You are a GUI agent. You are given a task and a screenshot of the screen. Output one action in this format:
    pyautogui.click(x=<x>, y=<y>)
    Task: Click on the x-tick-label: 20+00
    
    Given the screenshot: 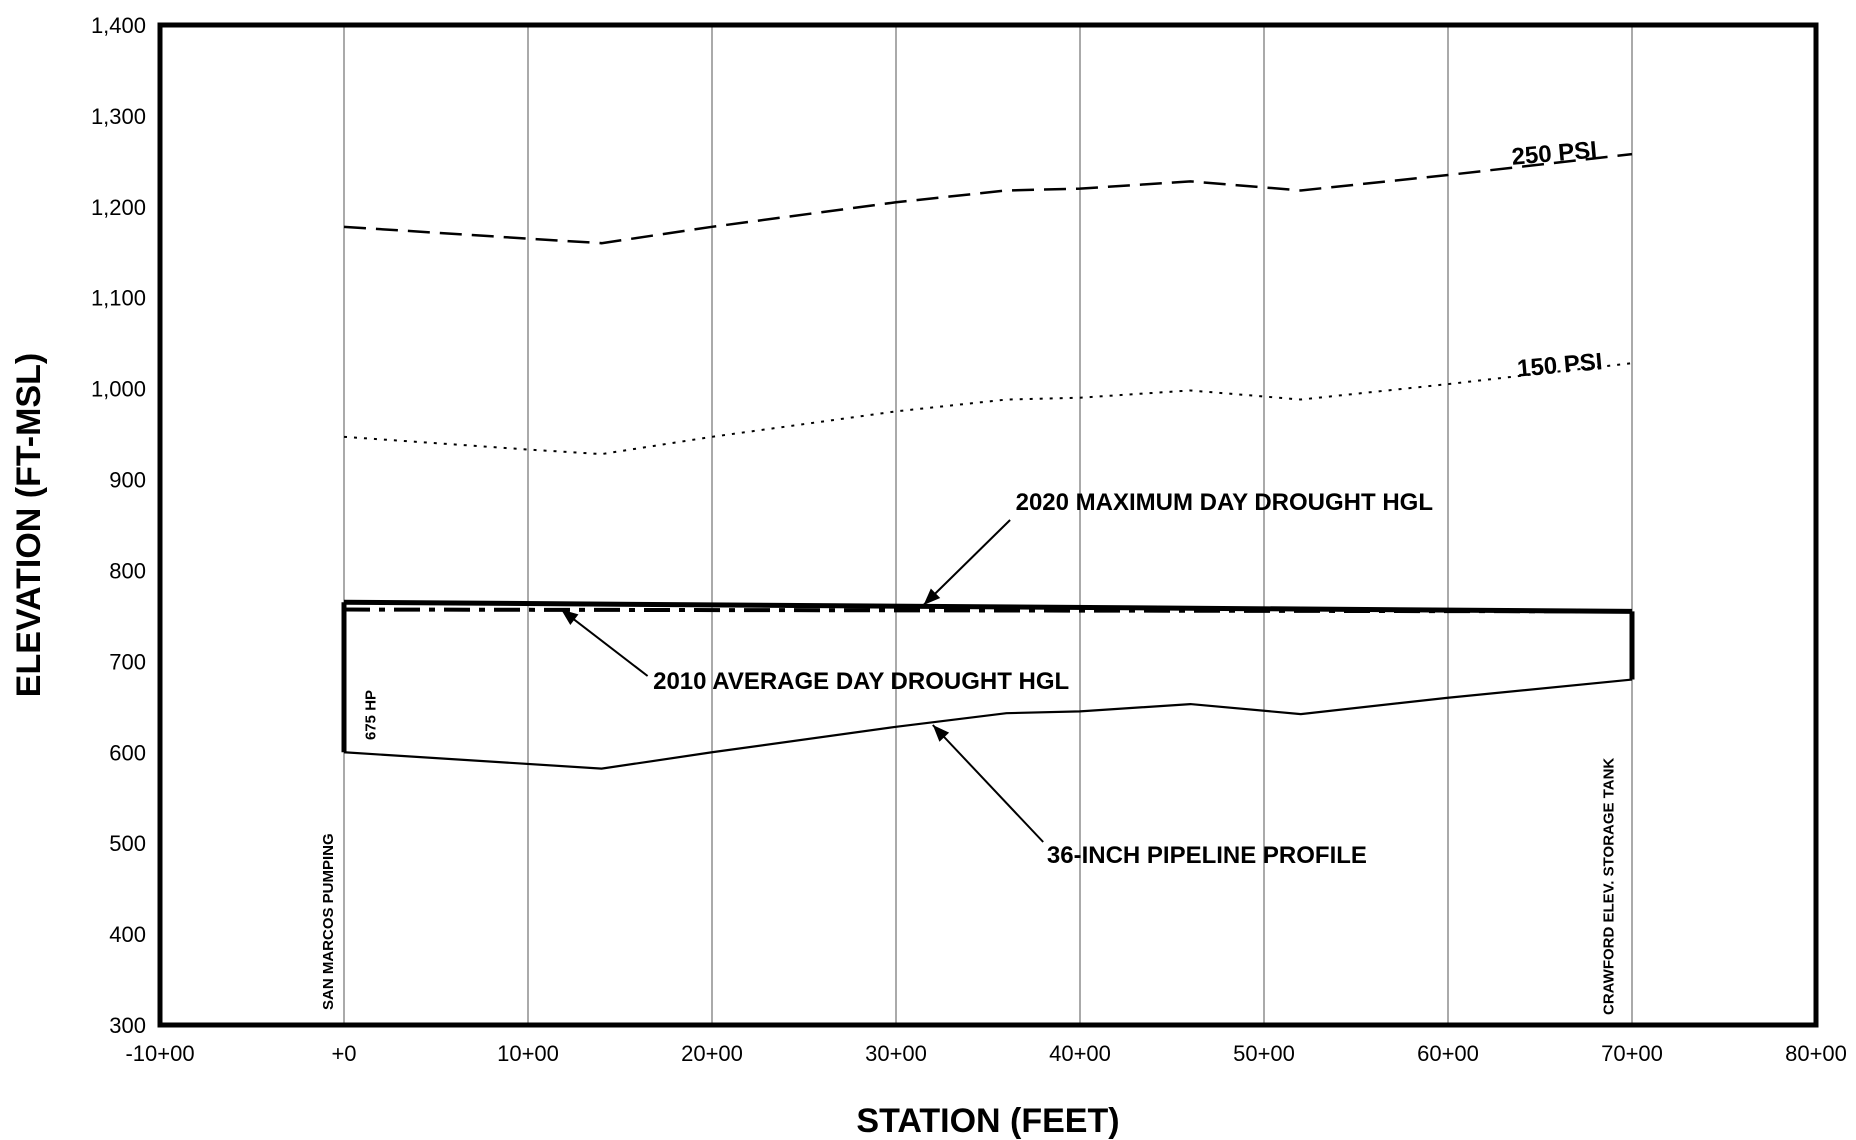 What is the action you would take?
    pyautogui.click(x=712, y=1053)
    